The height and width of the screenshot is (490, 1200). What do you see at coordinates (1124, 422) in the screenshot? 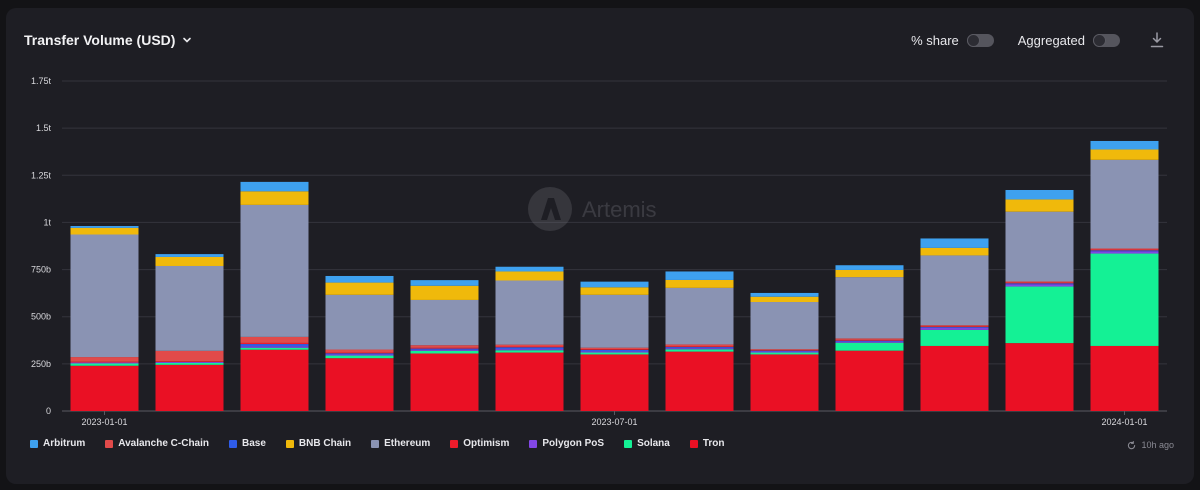
I see `x-tick-label: 2024-01-01` at bounding box center [1124, 422].